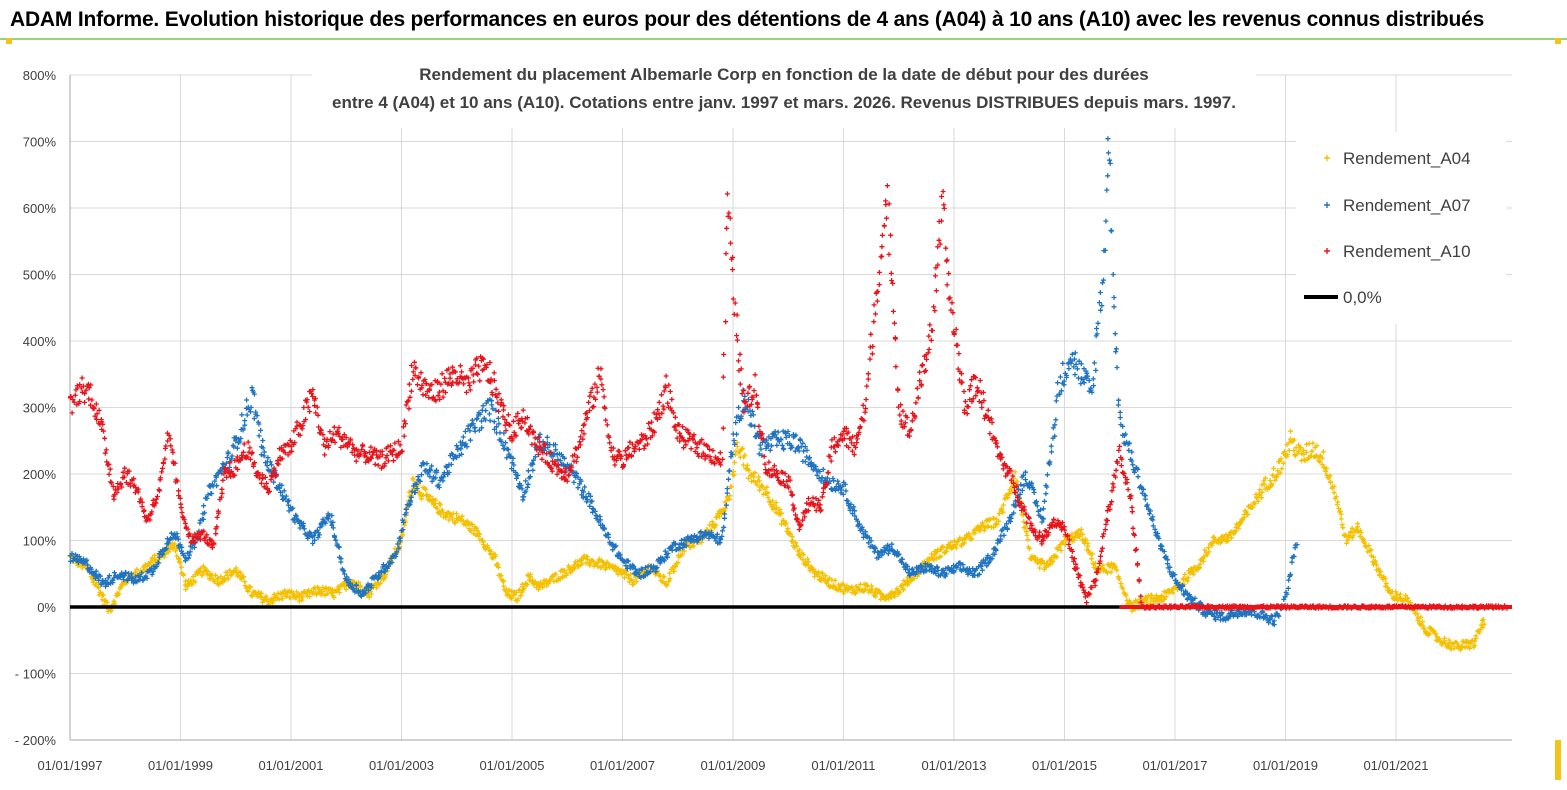  What do you see at coordinates (953, 765) in the screenshot?
I see `x-tick-label: 01/01/2013` at bounding box center [953, 765].